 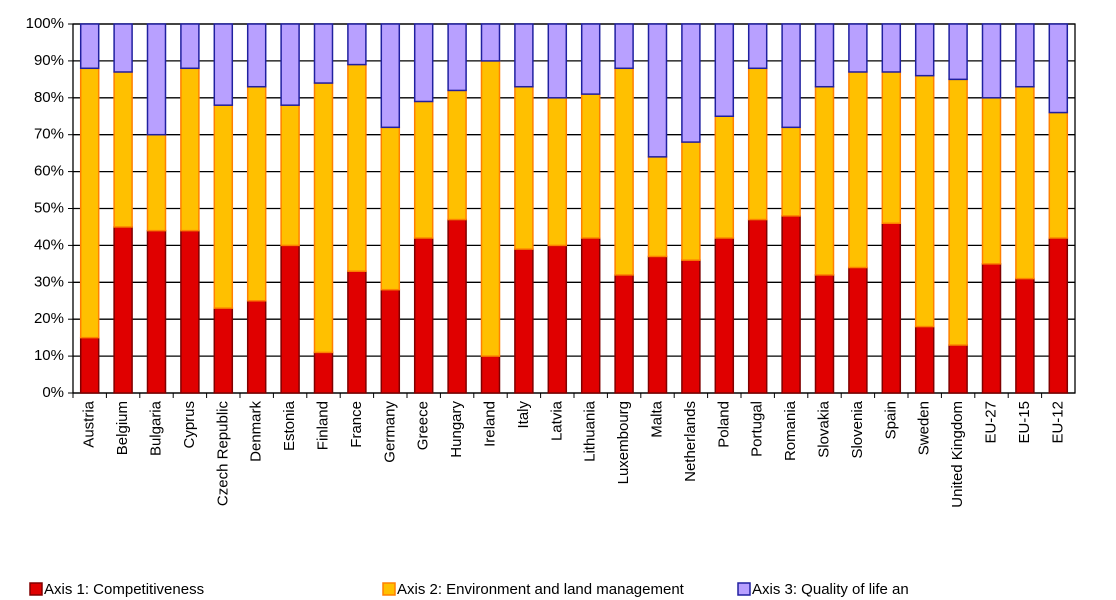 I want to click on x-tick-label: Portugal, so click(x=757, y=429).